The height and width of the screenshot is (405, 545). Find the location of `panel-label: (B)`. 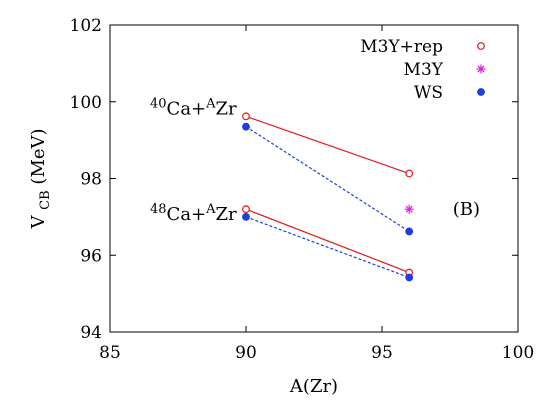

panel-label: (B) is located at coordinates (466, 209).